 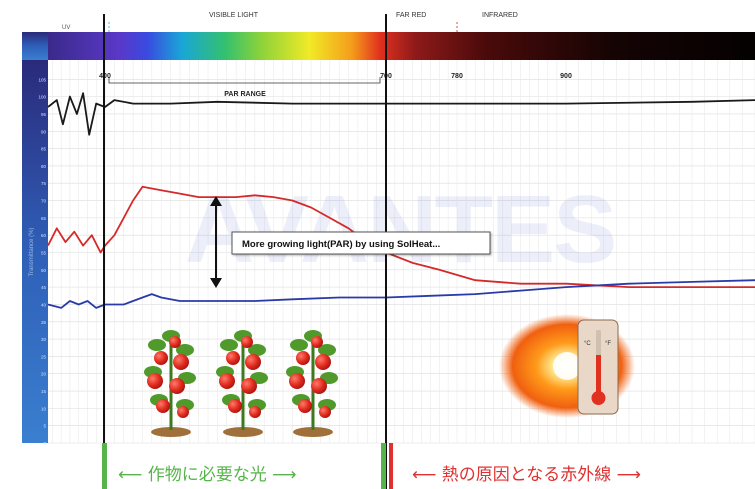 What do you see at coordinates (44, 391) in the screenshot?
I see `y-tick-label: 15` at bounding box center [44, 391].